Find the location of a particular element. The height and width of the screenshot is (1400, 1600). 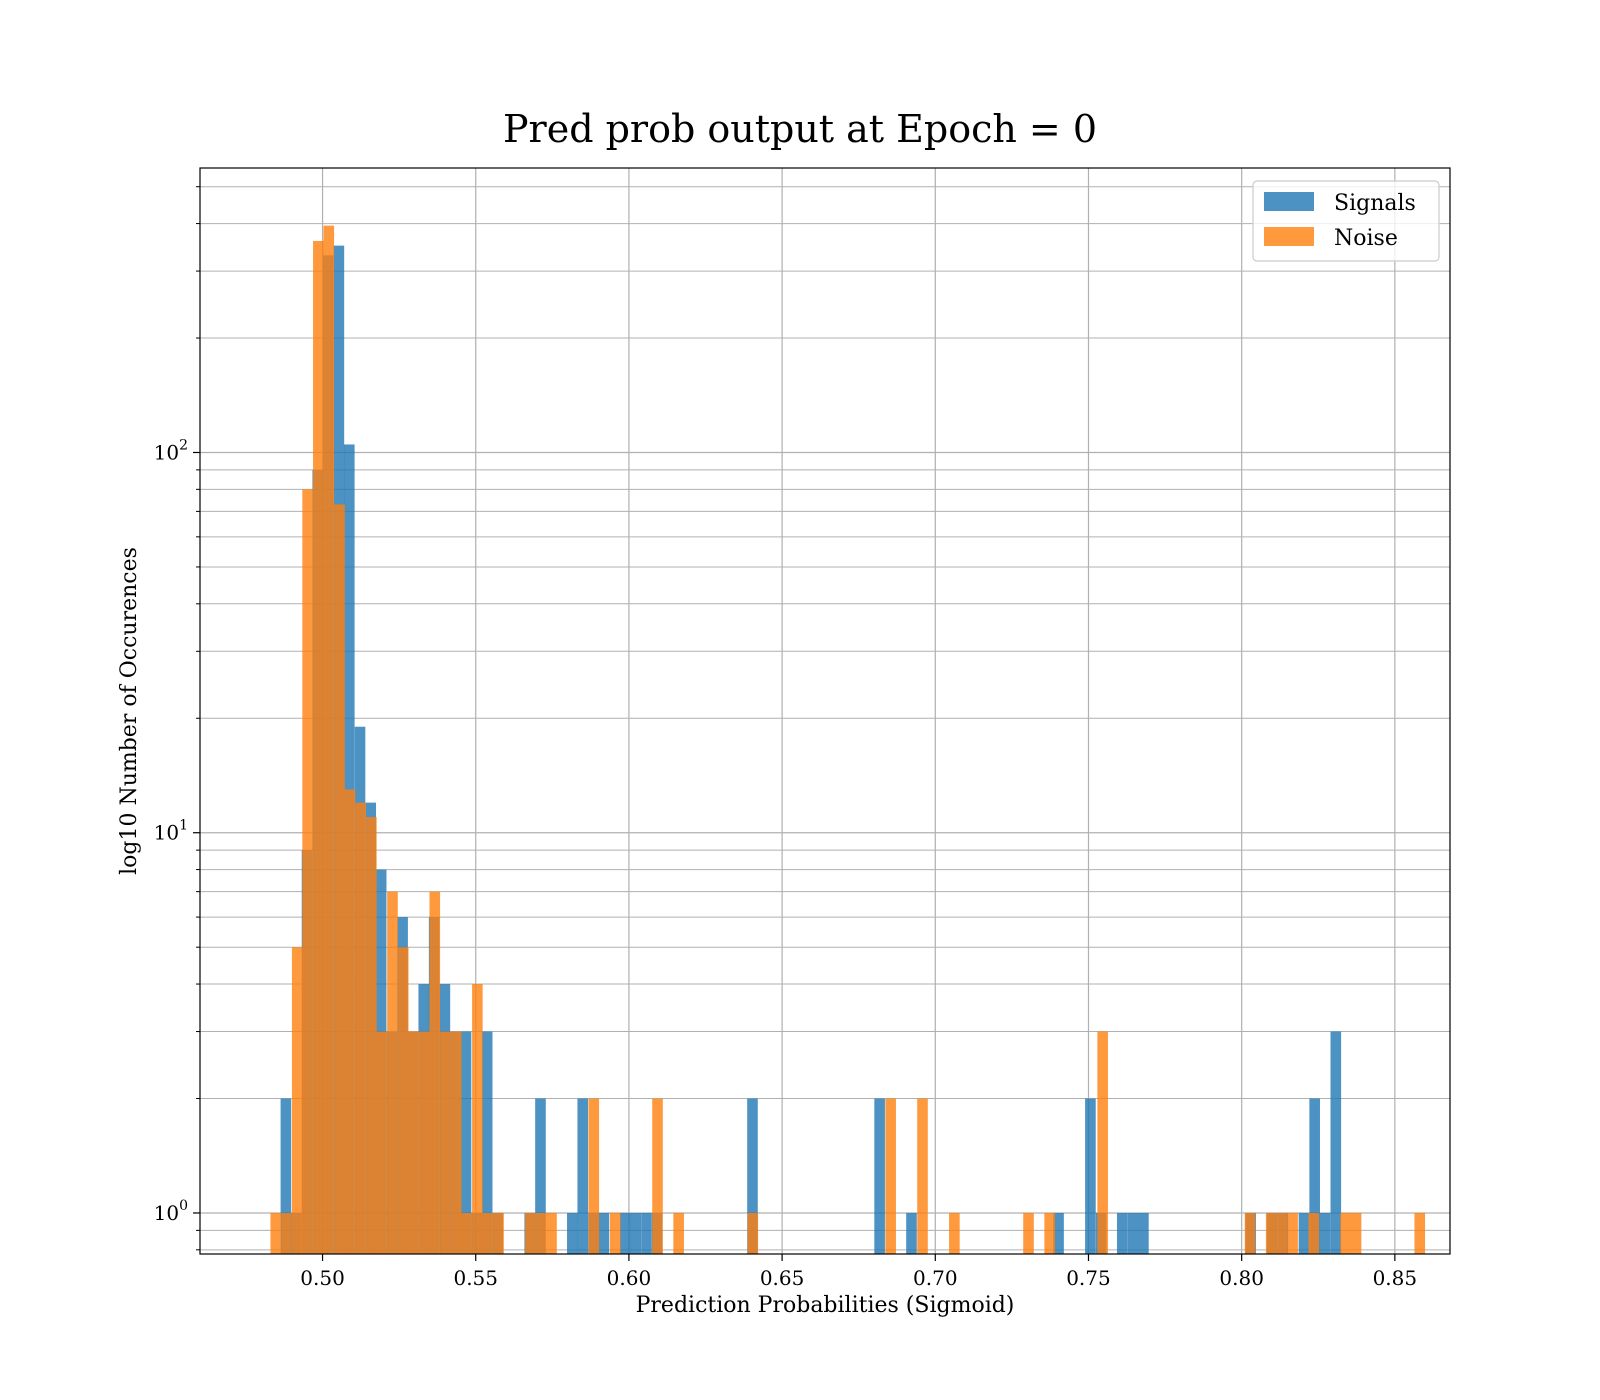

x-tick-label: 0.60 is located at coordinates (629, 1278).